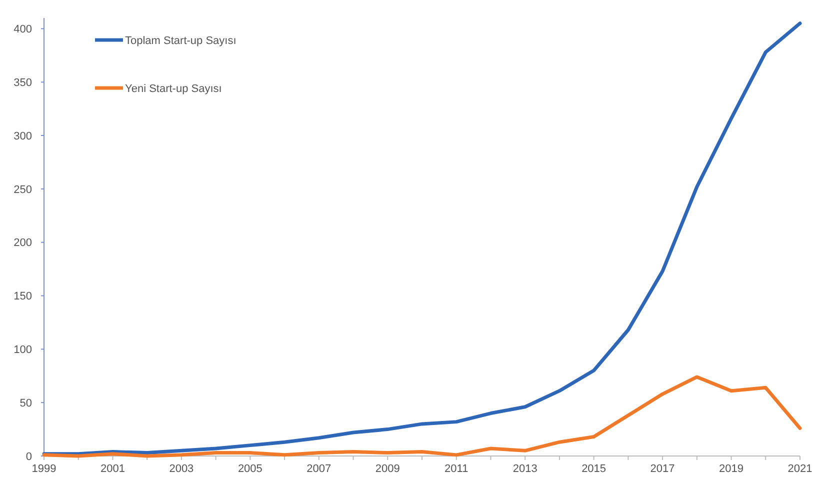 This screenshot has width=819, height=485. What do you see at coordinates (180, 40) in the screenshot?
I see `legend-label: Toplam Start-up Sayısı` at bounding box center [180, 40].